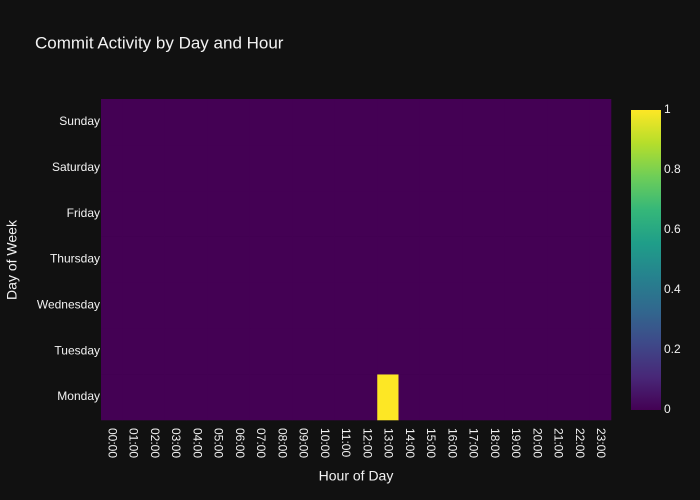  What do you see at coordinates (559, 443) in the screenshot?
I see `x-tick-label: 21:00` at bounding box center [559, 443].